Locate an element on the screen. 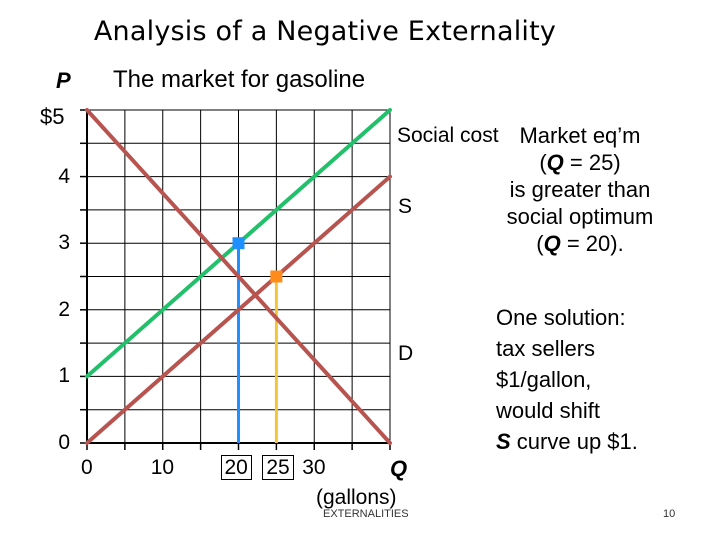 The height and width of the screenshot is (540, 720). x-tick-label: 25 is located at coordinates (278, 467).